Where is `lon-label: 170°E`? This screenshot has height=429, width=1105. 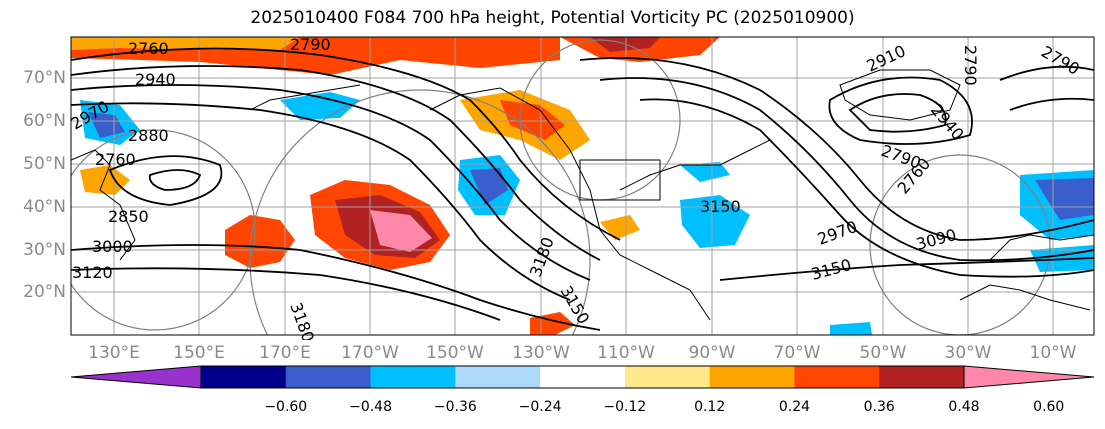
lon-label: 170°E is located at coordinates (285, 353).